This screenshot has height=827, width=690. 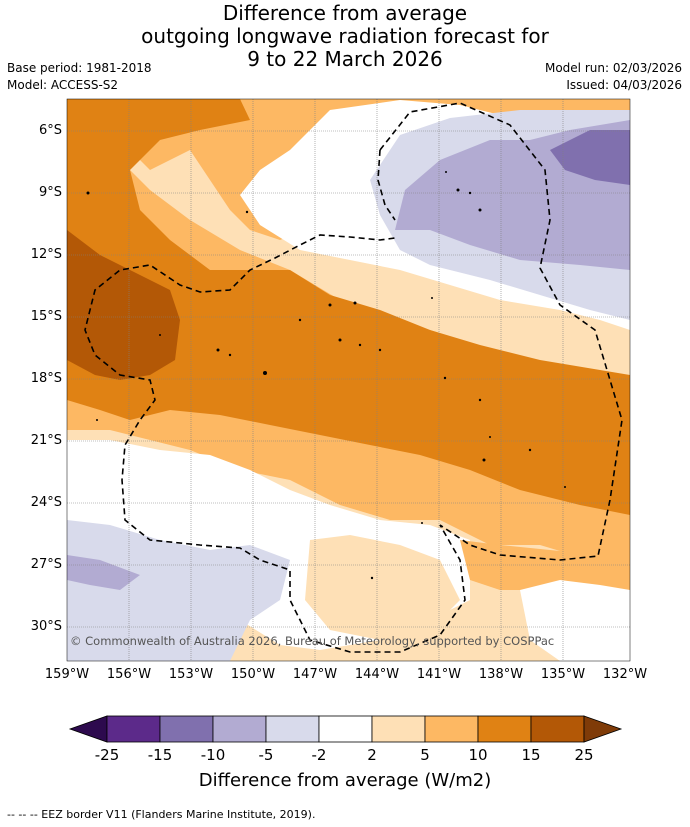 What do you see at coordinates (613, 68) in the screenshot?
I see `model-run: Model run: 02/03/2026` at bounding box center [613, 68].